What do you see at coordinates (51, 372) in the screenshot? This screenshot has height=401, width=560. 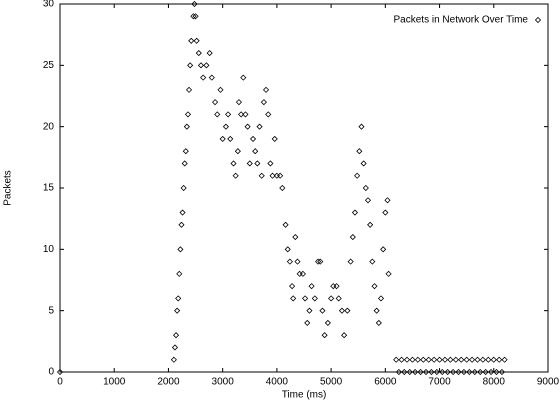 I see `y-tick-label: 0` at bounding box center [51, 372].